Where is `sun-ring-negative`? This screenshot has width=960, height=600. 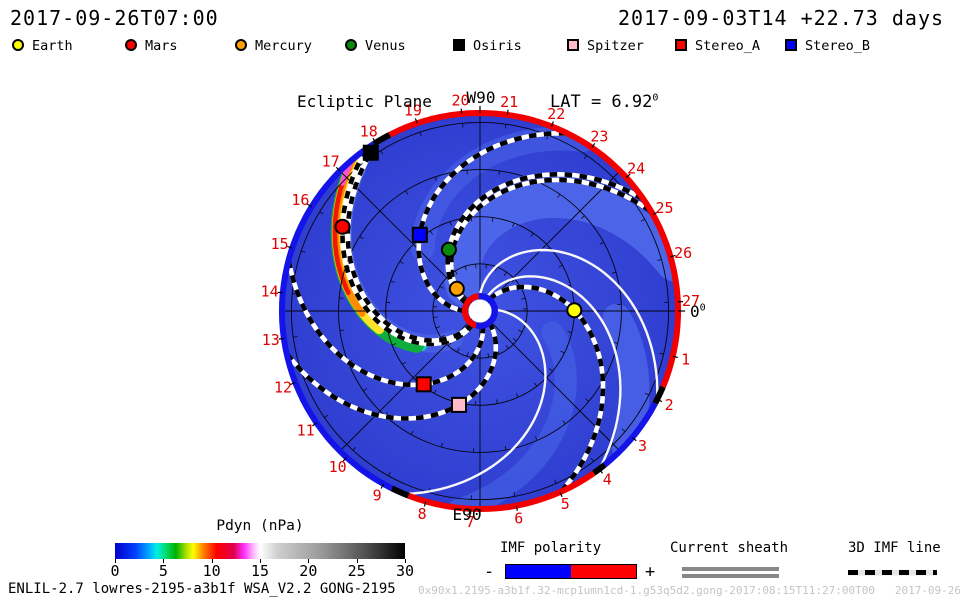
sun-ring-negative is located at coordinates (487, 311).